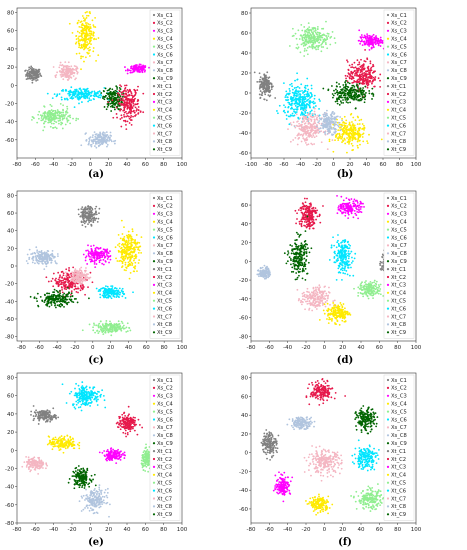 The width and height of the screenshot is (467, 550). I want to click on legend-marker, so click(388, 38).